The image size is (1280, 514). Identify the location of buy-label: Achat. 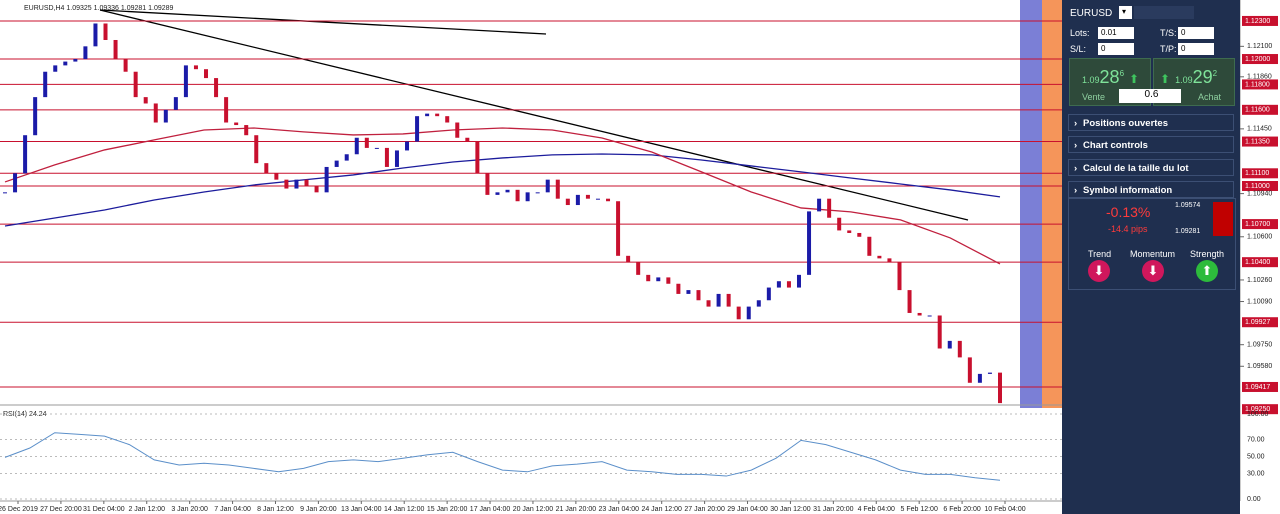
(1210, 97).